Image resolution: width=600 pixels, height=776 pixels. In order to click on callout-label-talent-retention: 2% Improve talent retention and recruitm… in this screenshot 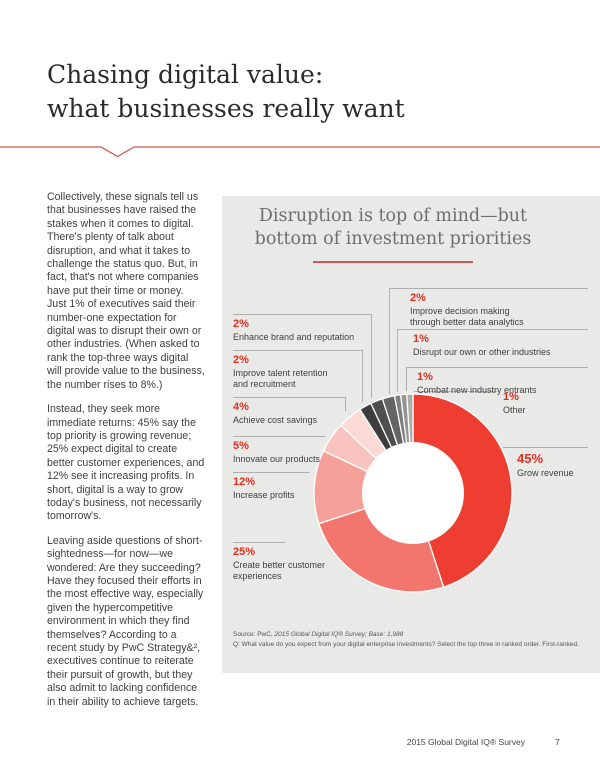, I will do `click(288, 372)`.